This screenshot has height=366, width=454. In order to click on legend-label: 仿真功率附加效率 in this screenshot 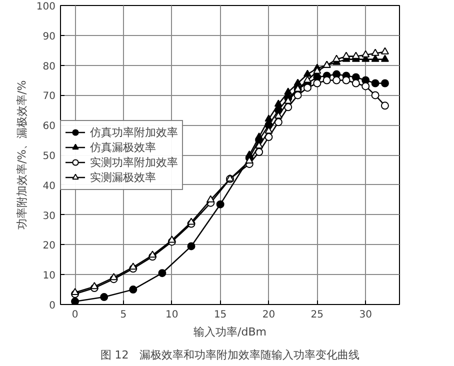, I will do `click(134, 132)`.